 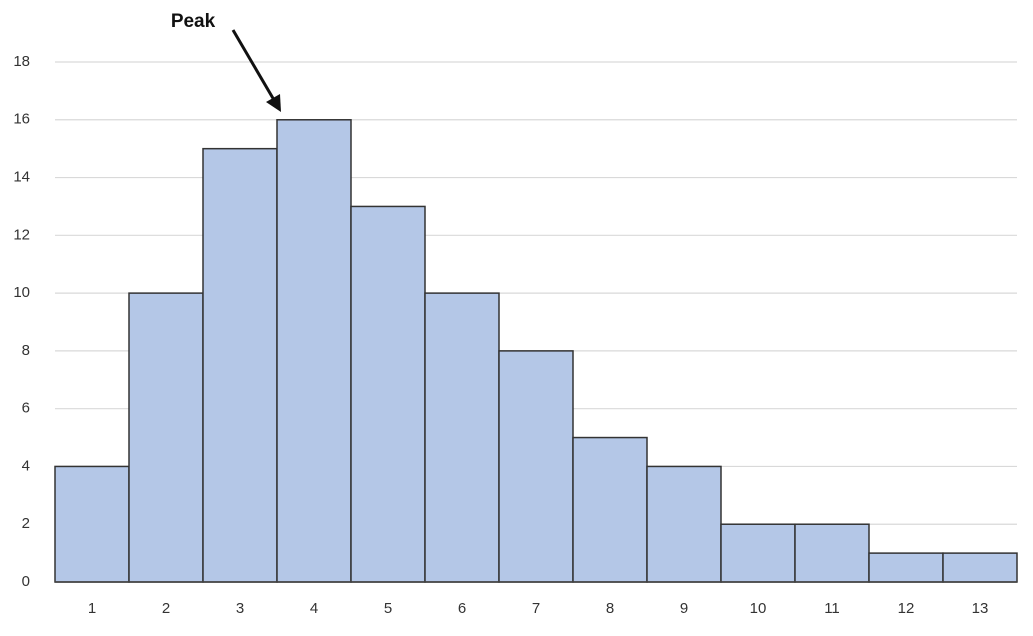 I want to click on y-tick-label: 18, so click(x=21, y=61).